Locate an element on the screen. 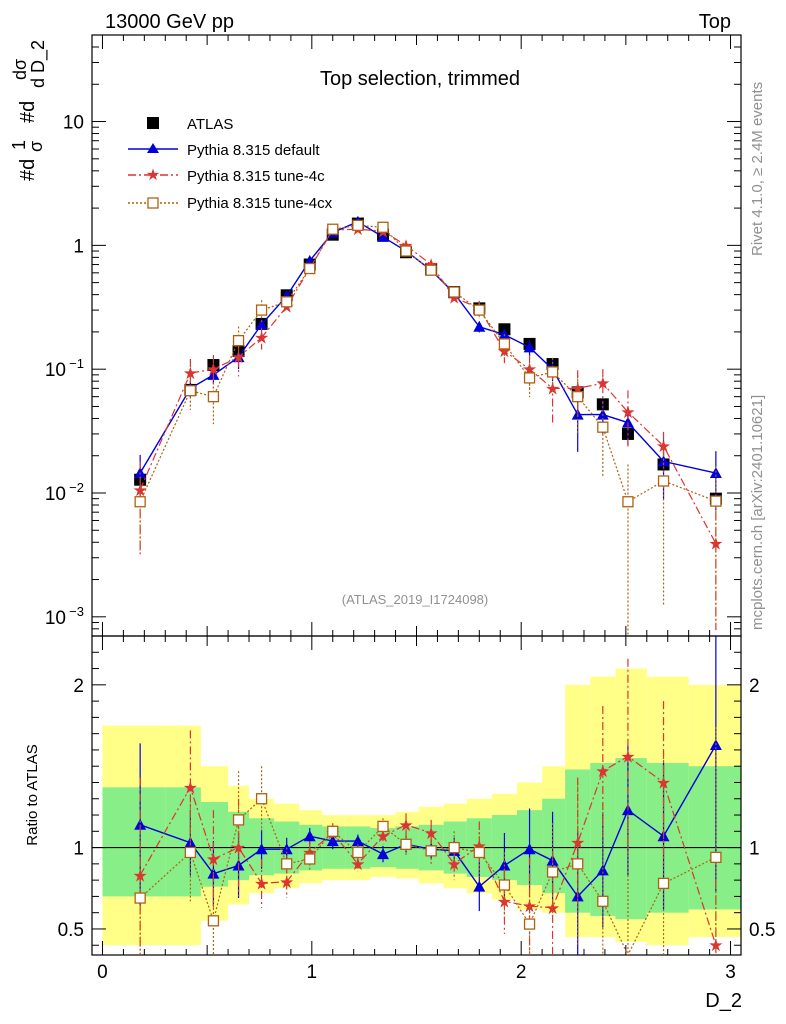 This screenshot has height=1024, width=786. main-point-atlas is located at coordinates (213, 365).